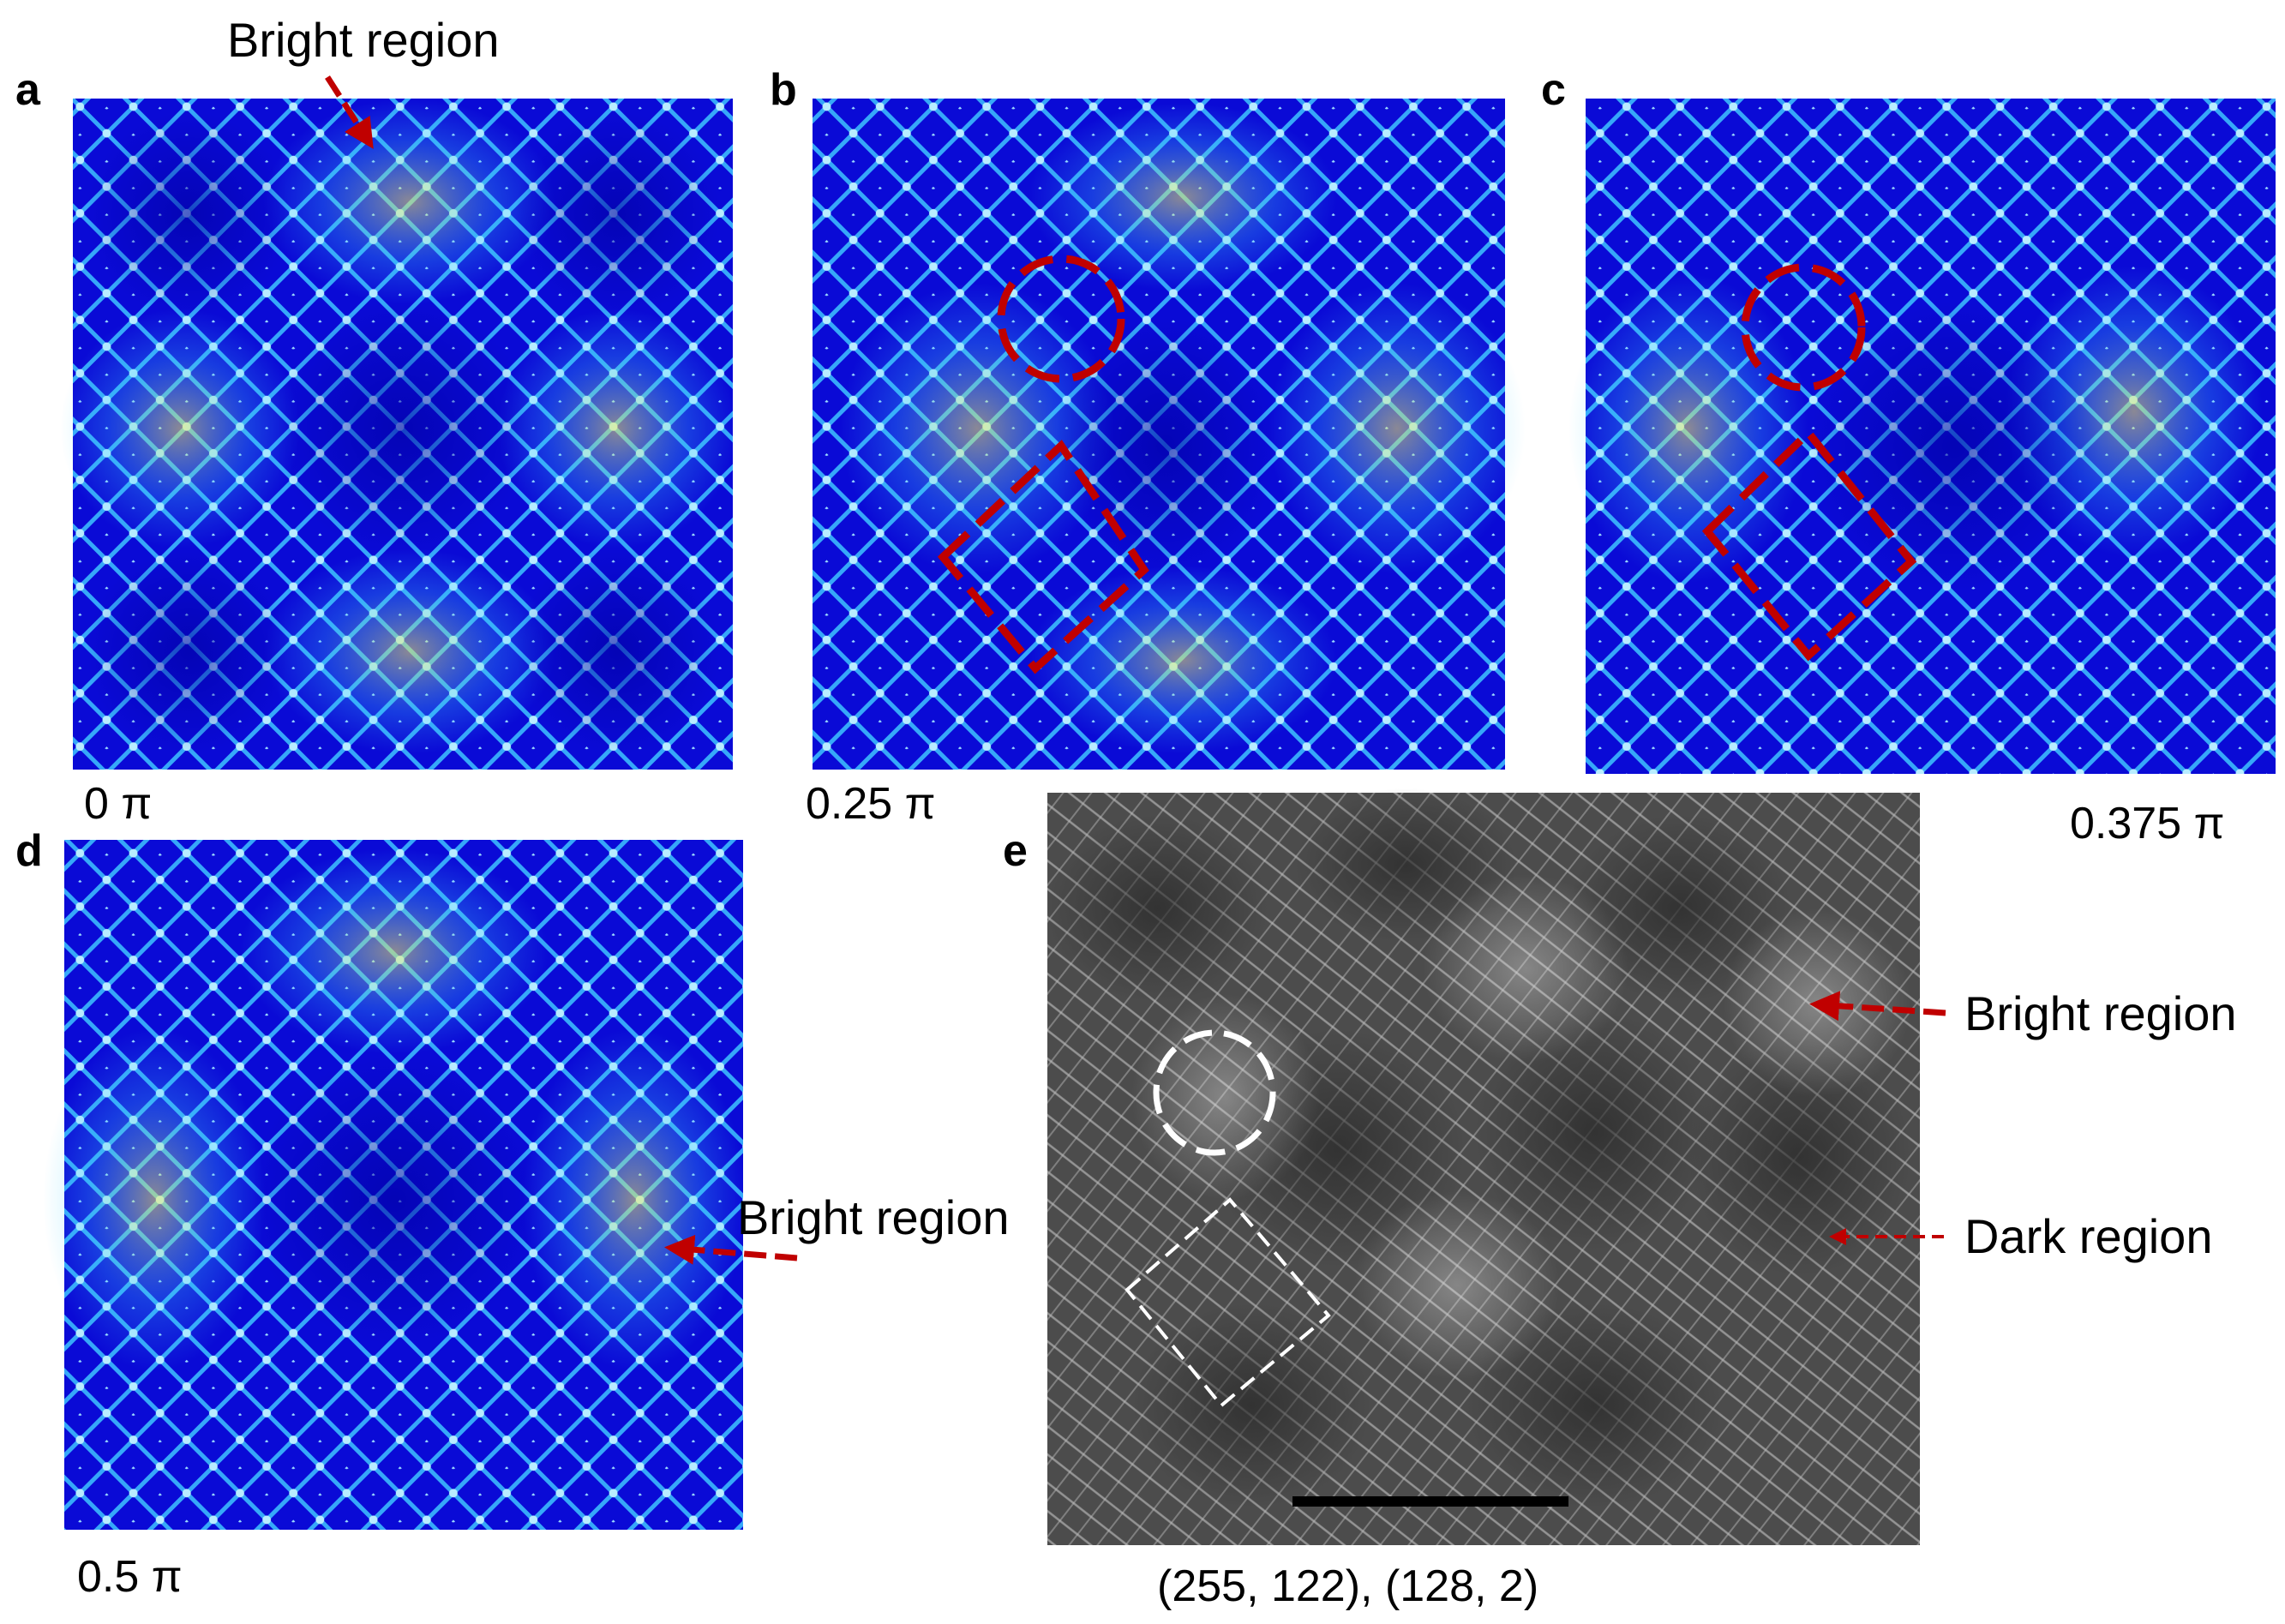 This screenshot has height=1624, width=2285. What do you see at coordinates (2147, 823) in the screenshot?
I see `caption-c: 0.375 π` at bounding box center [2147, 823].